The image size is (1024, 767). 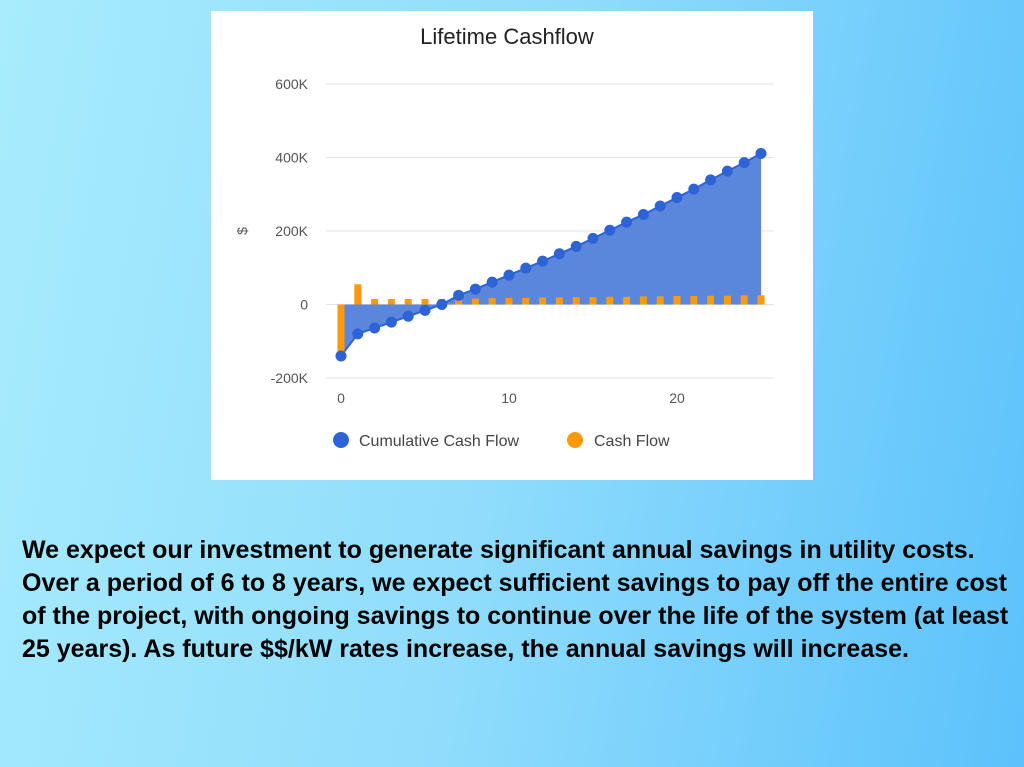 I want to click on y-tick-labels: 600K 400K 200K 0 -200K, so click(x=290, y=231).